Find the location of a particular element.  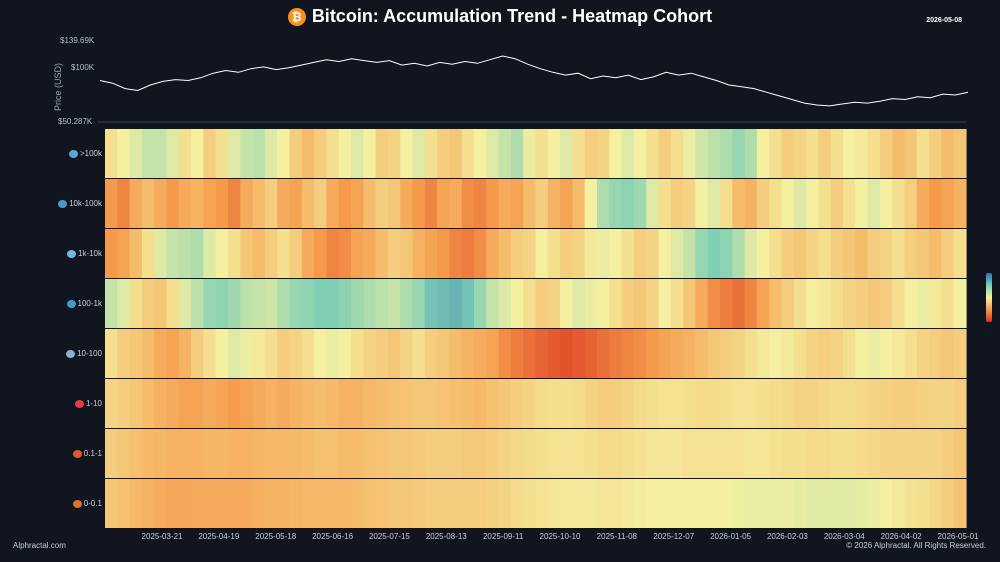

cohort-label-text: 0.1-1 is located at coordinates (92, 453).